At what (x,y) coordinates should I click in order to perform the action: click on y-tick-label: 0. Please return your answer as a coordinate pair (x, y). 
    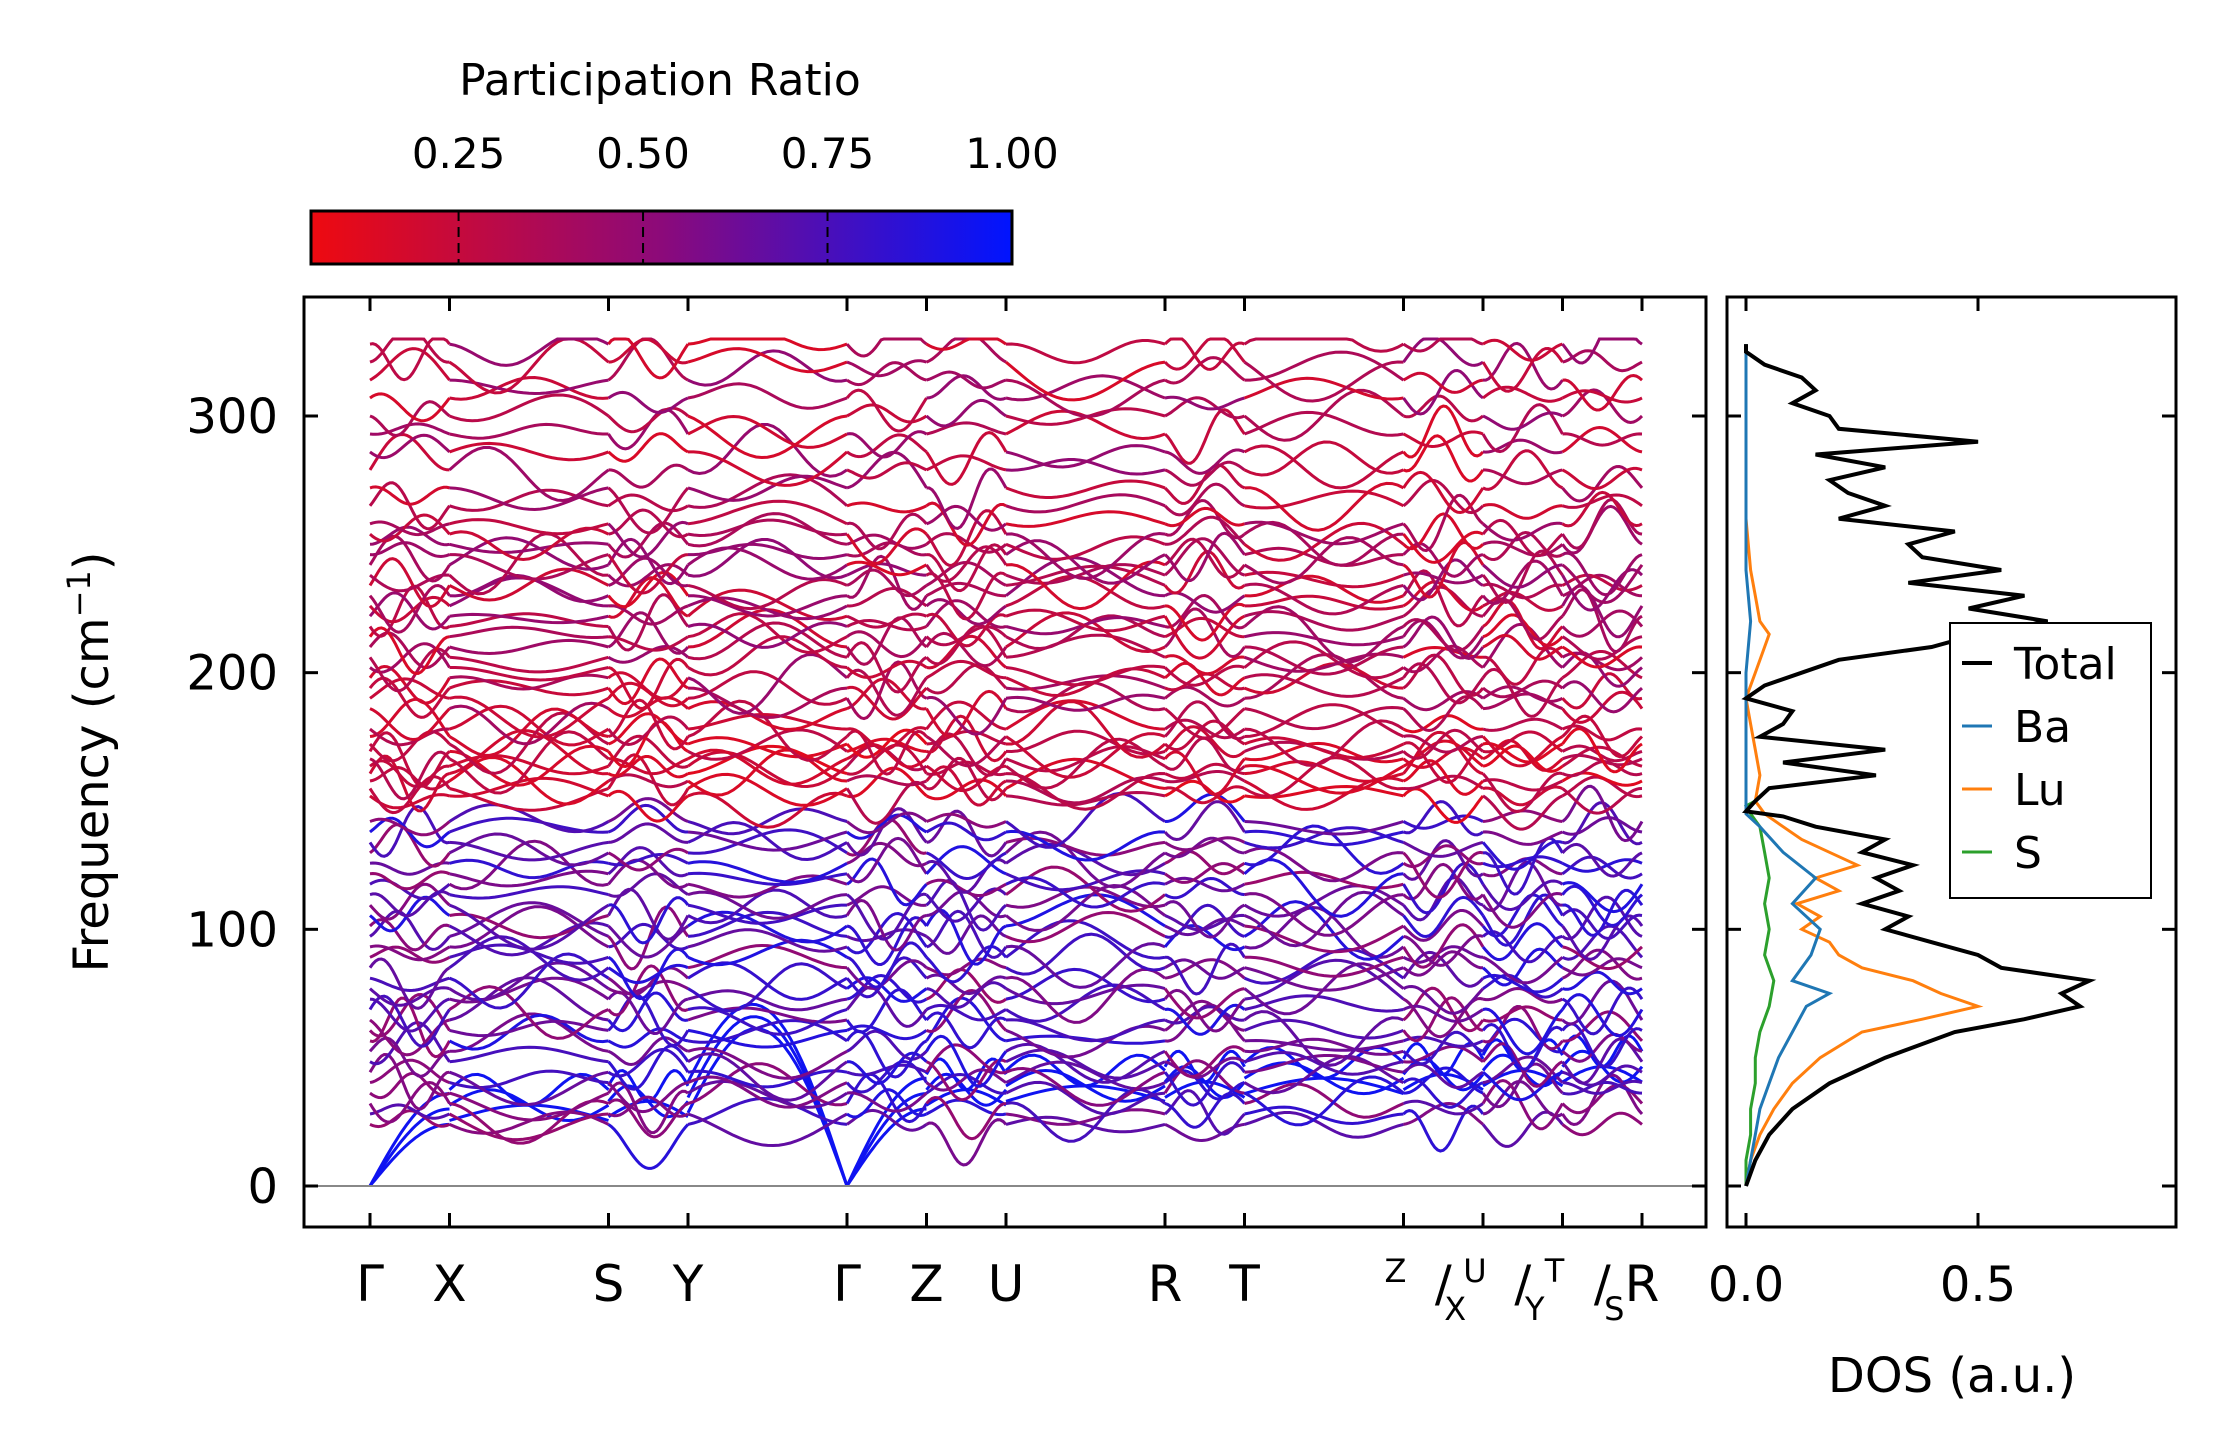
    Looking at the image, I should click on (262, 1187).